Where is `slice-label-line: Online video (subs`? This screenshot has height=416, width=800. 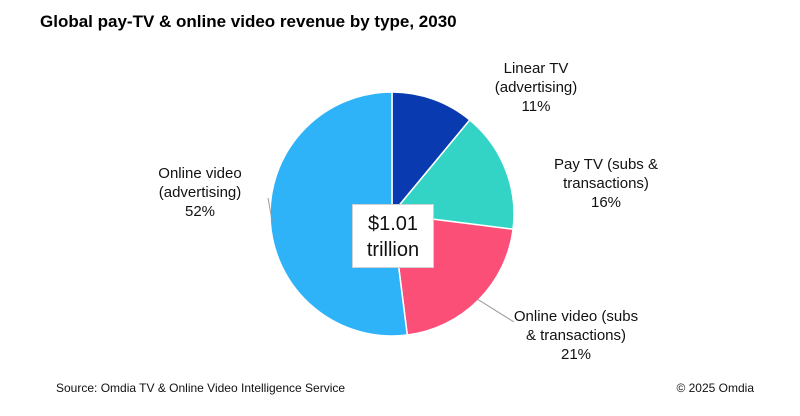
slice-label-line: Online video (subs is located at coordinates (576, 316).